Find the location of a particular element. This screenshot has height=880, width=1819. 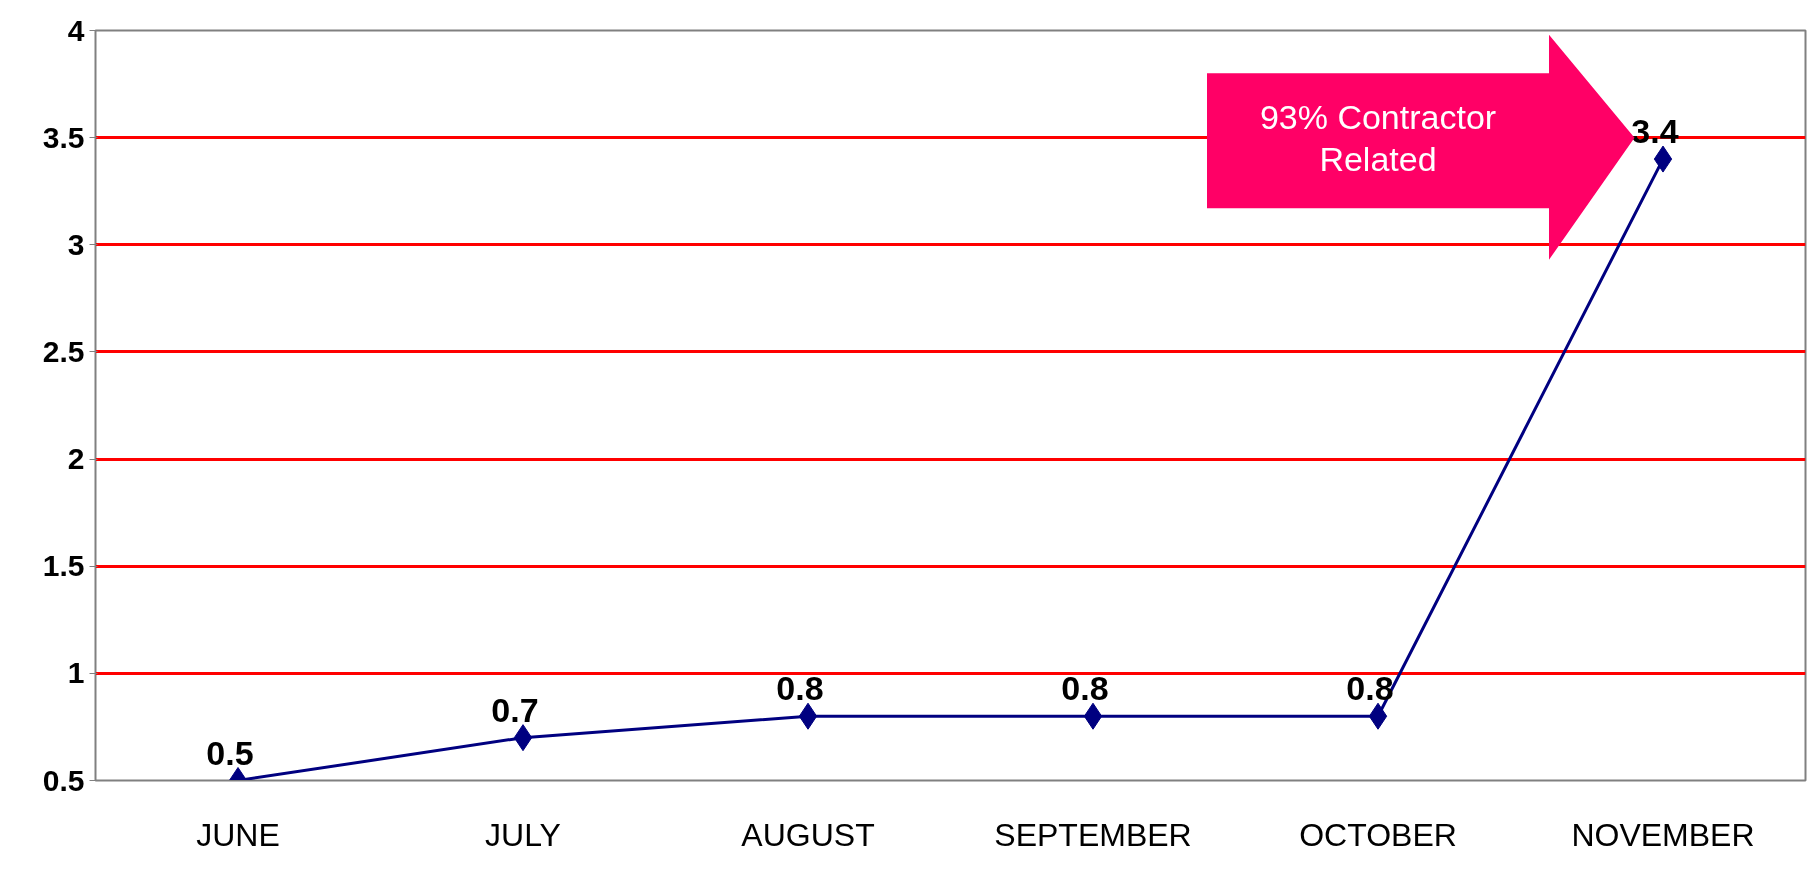

y-tick-label: 3 is located at coordinates (76, 244).